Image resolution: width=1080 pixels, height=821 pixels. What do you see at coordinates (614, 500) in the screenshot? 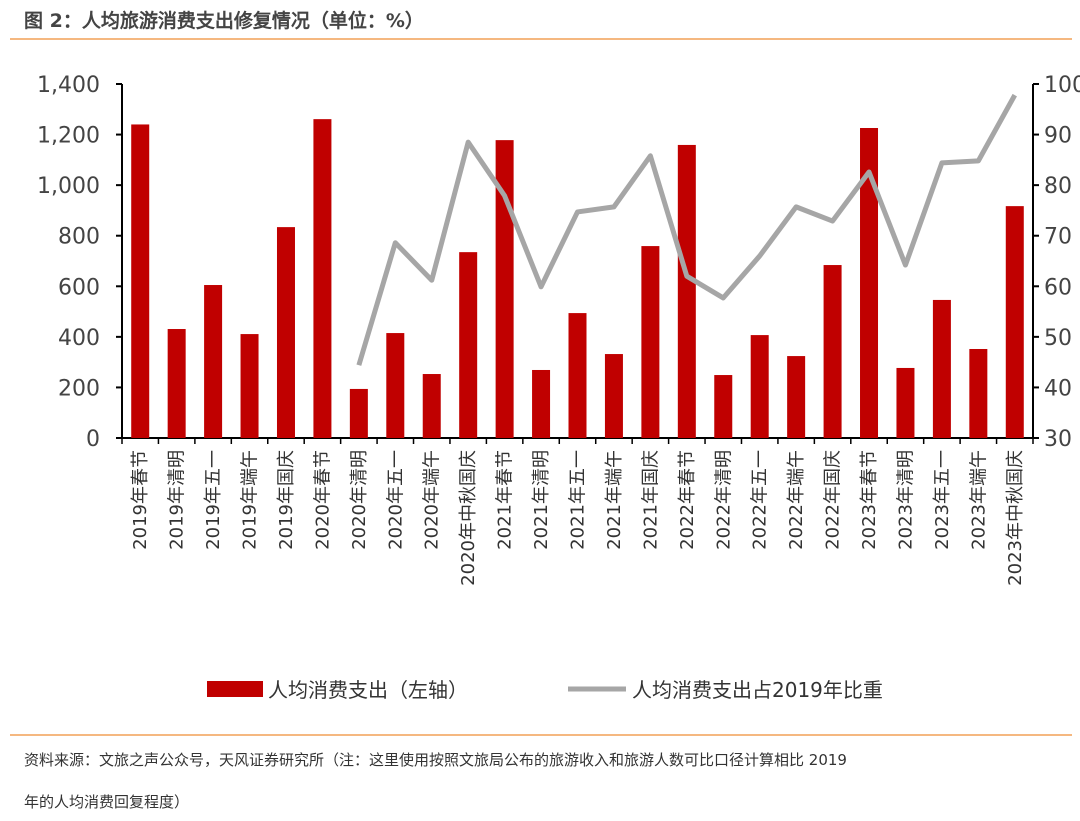
I see `category-label: 2021年端午` at bounding box center [614, 500].